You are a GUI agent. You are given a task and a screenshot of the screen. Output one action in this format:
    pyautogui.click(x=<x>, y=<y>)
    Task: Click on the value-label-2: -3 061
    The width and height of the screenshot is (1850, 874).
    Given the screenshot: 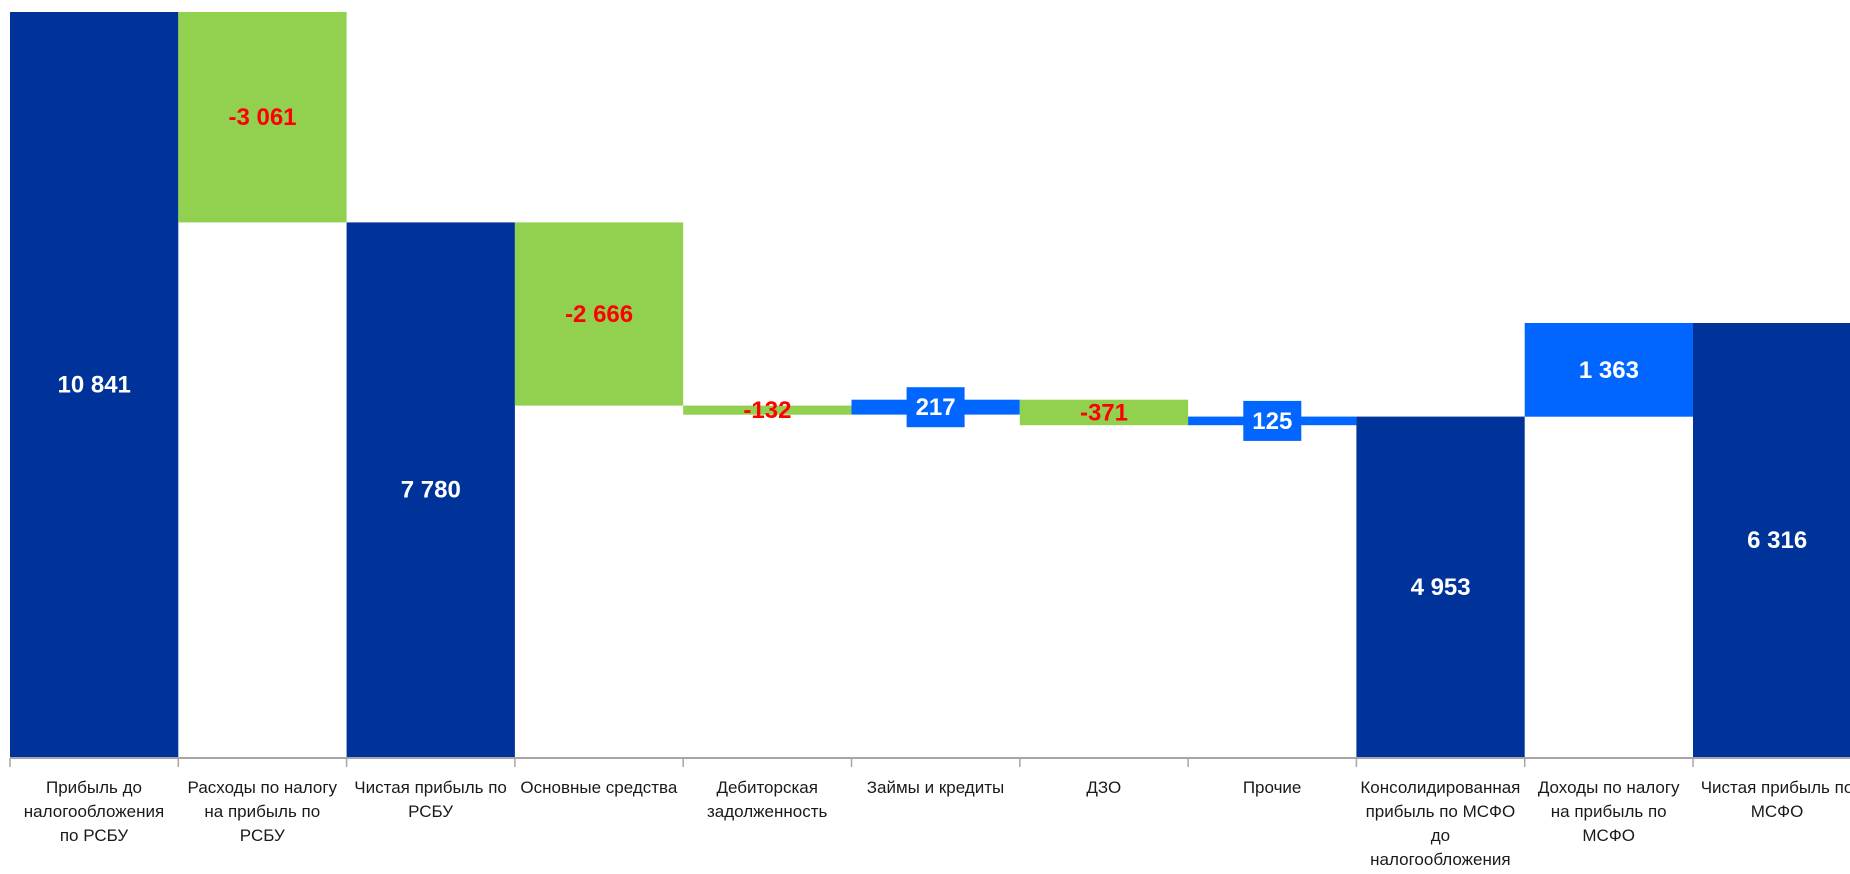 What is the action you would take?
    pyautogui.click(x=262, y=117)
    